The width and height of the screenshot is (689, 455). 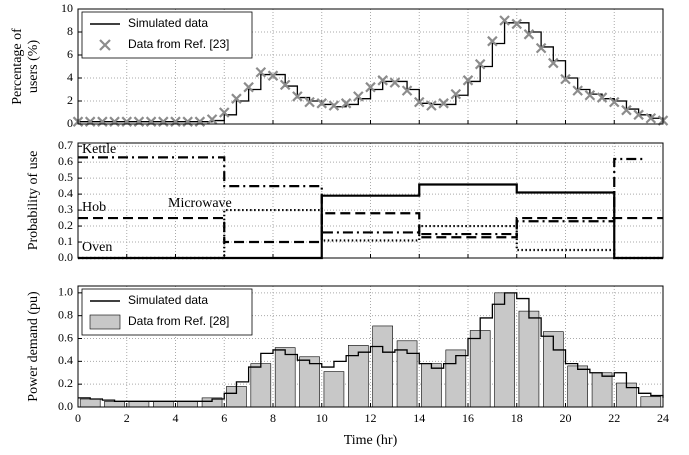 What do you see at coordinates (65, 314) in the screenshot?
I see `y-tick-label: 0.8` at bounding box center [65, 314].